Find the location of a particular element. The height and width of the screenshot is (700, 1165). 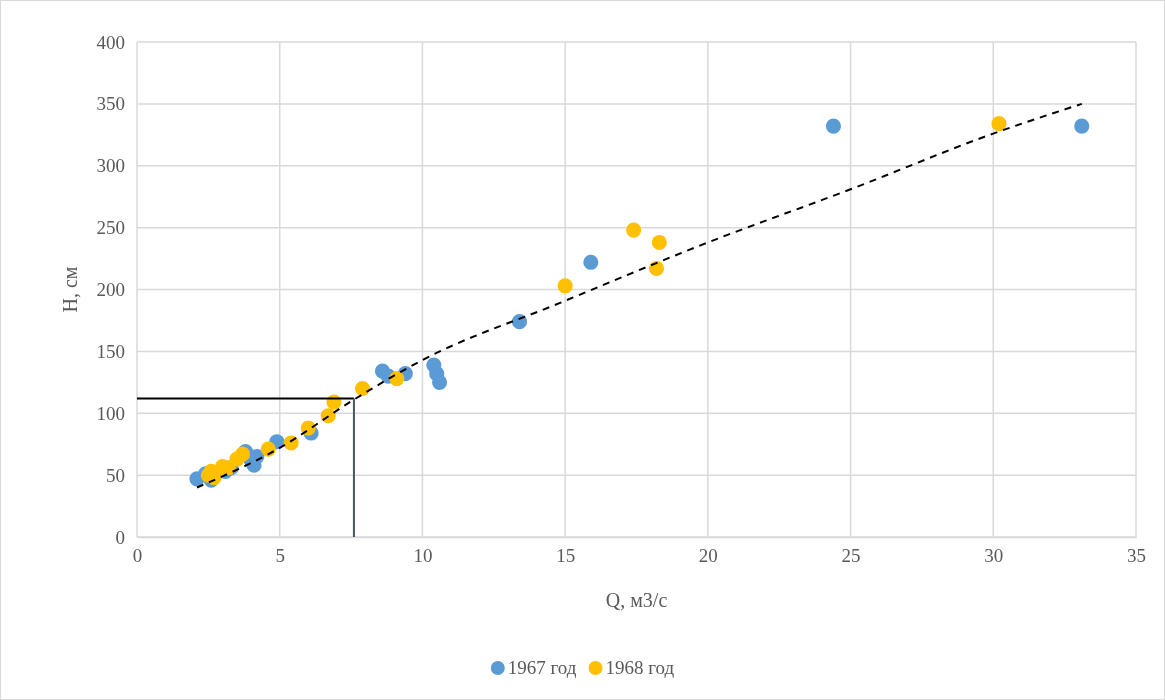

legend-label: 1968 год is located at coordinates (640, 667).